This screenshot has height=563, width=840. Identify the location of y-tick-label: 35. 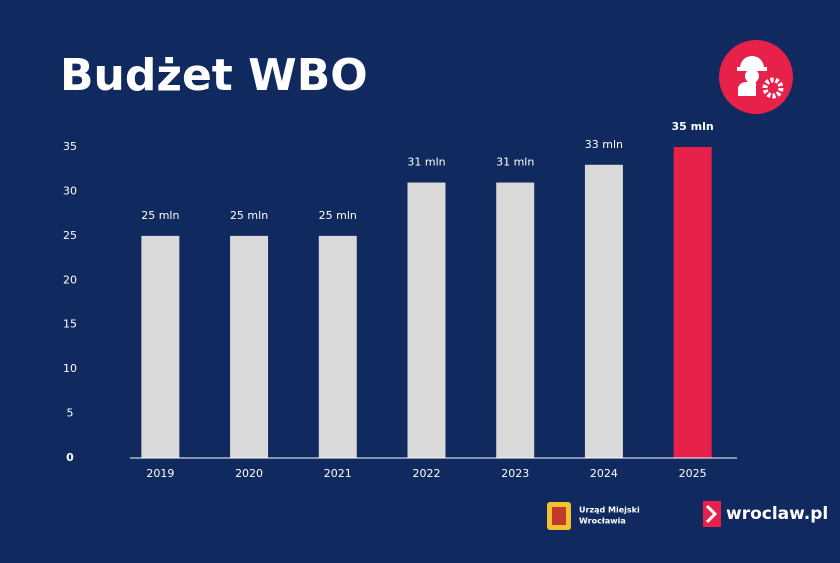
(70, 146).